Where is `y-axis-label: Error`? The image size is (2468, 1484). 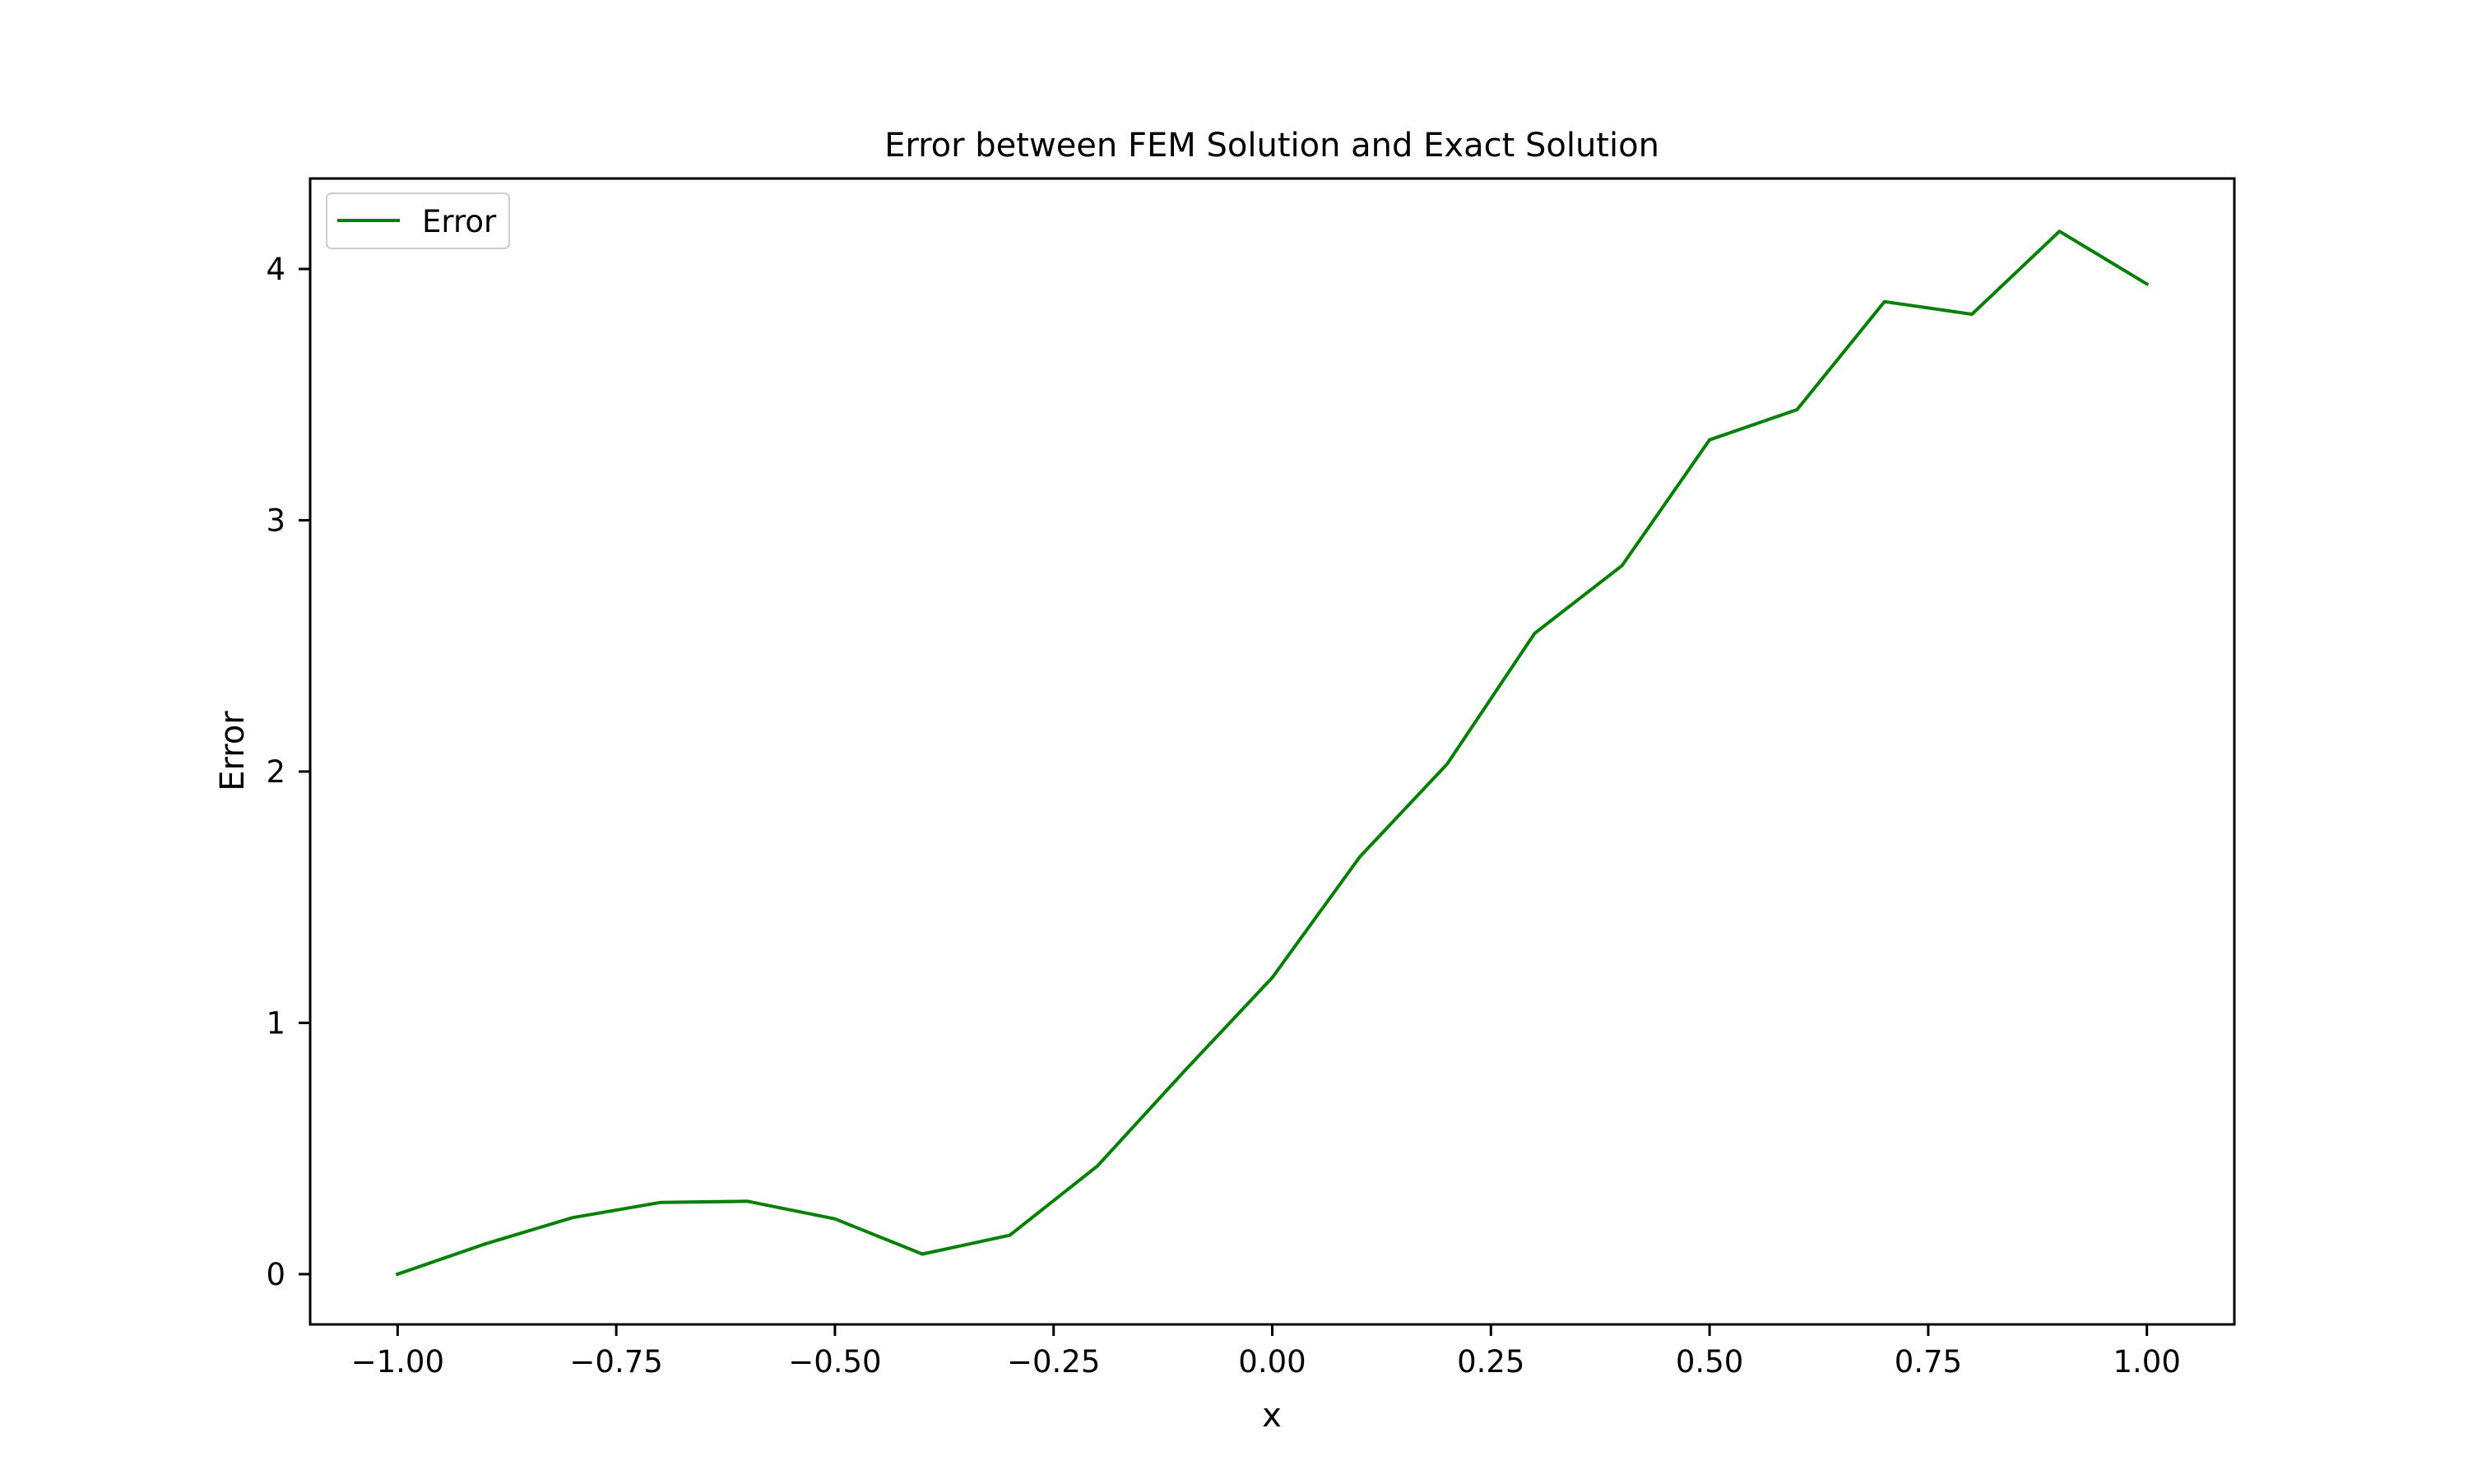
y-axis-label: Error is located at coordinates (233, 751).